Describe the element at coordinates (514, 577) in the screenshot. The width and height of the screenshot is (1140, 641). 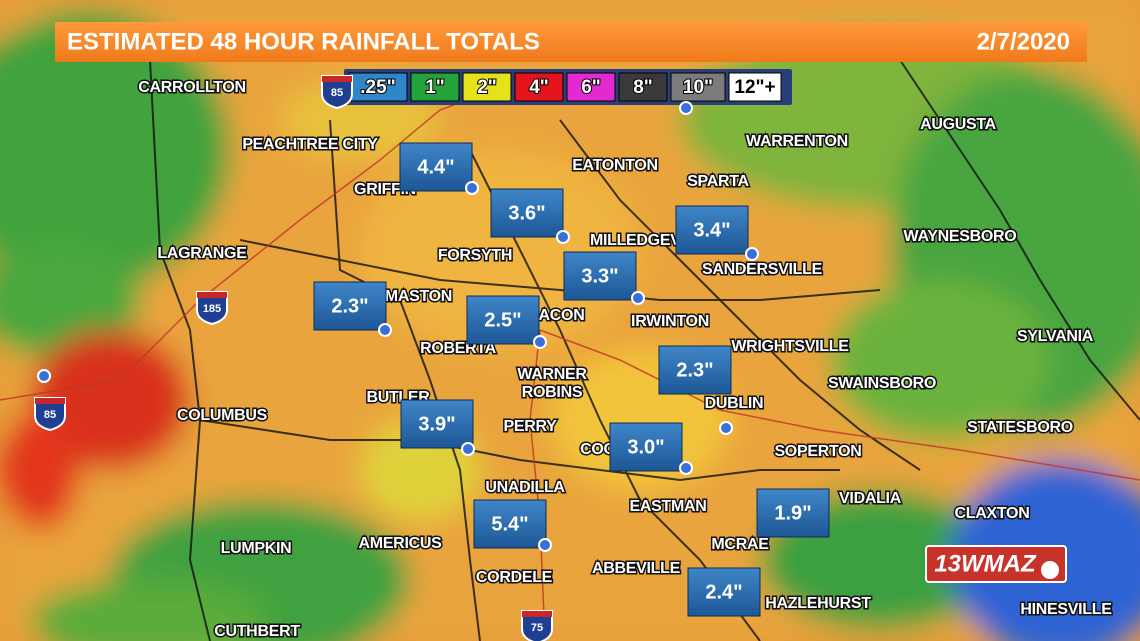
I see `city-label: CORDELE` at that location.